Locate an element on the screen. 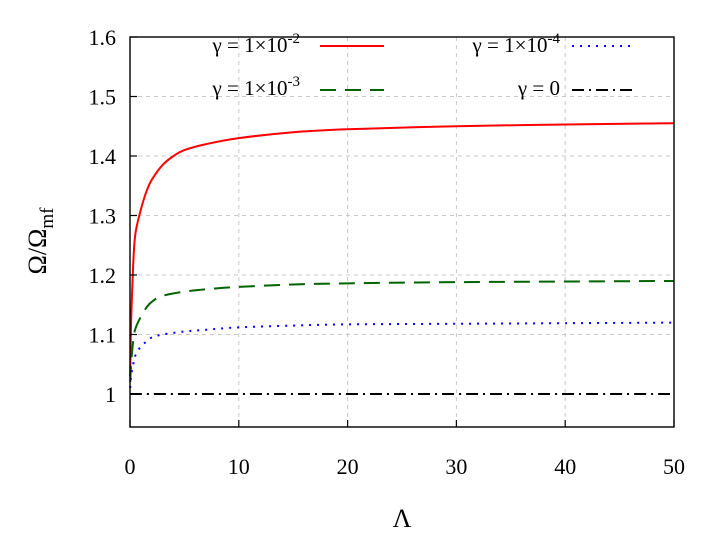 Image resolution: width=718 pixels, height=538 pixels. y-tick-label: 1.3 is located at coordinates (103, 216).